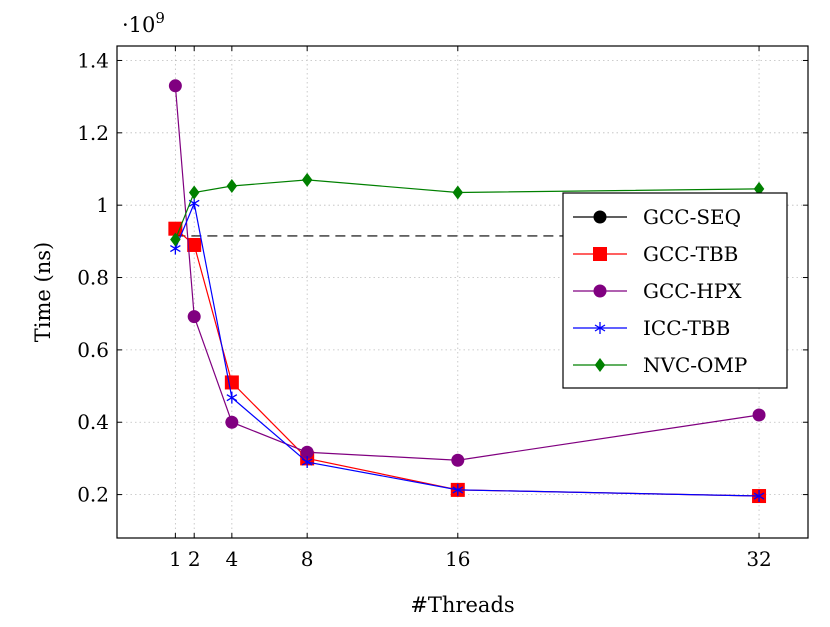  I want to click on y-tick-label: 0.2, so click(93, 495).